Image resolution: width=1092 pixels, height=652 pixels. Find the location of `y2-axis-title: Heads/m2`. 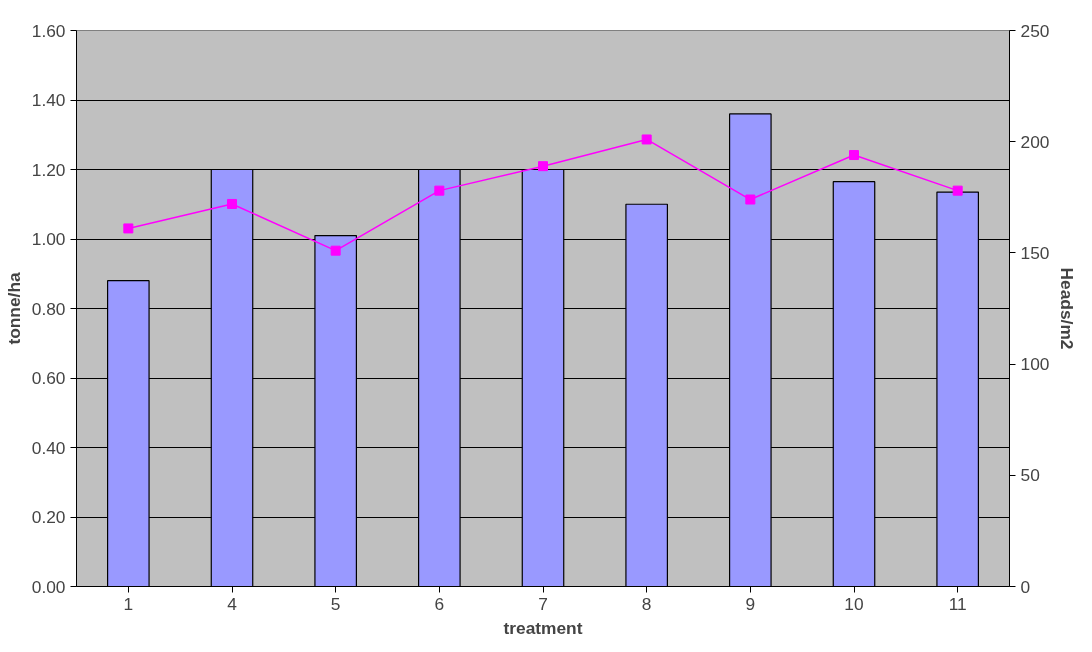

y2-axis-title: Heads/m2 is located at coordinates (1067, 308).